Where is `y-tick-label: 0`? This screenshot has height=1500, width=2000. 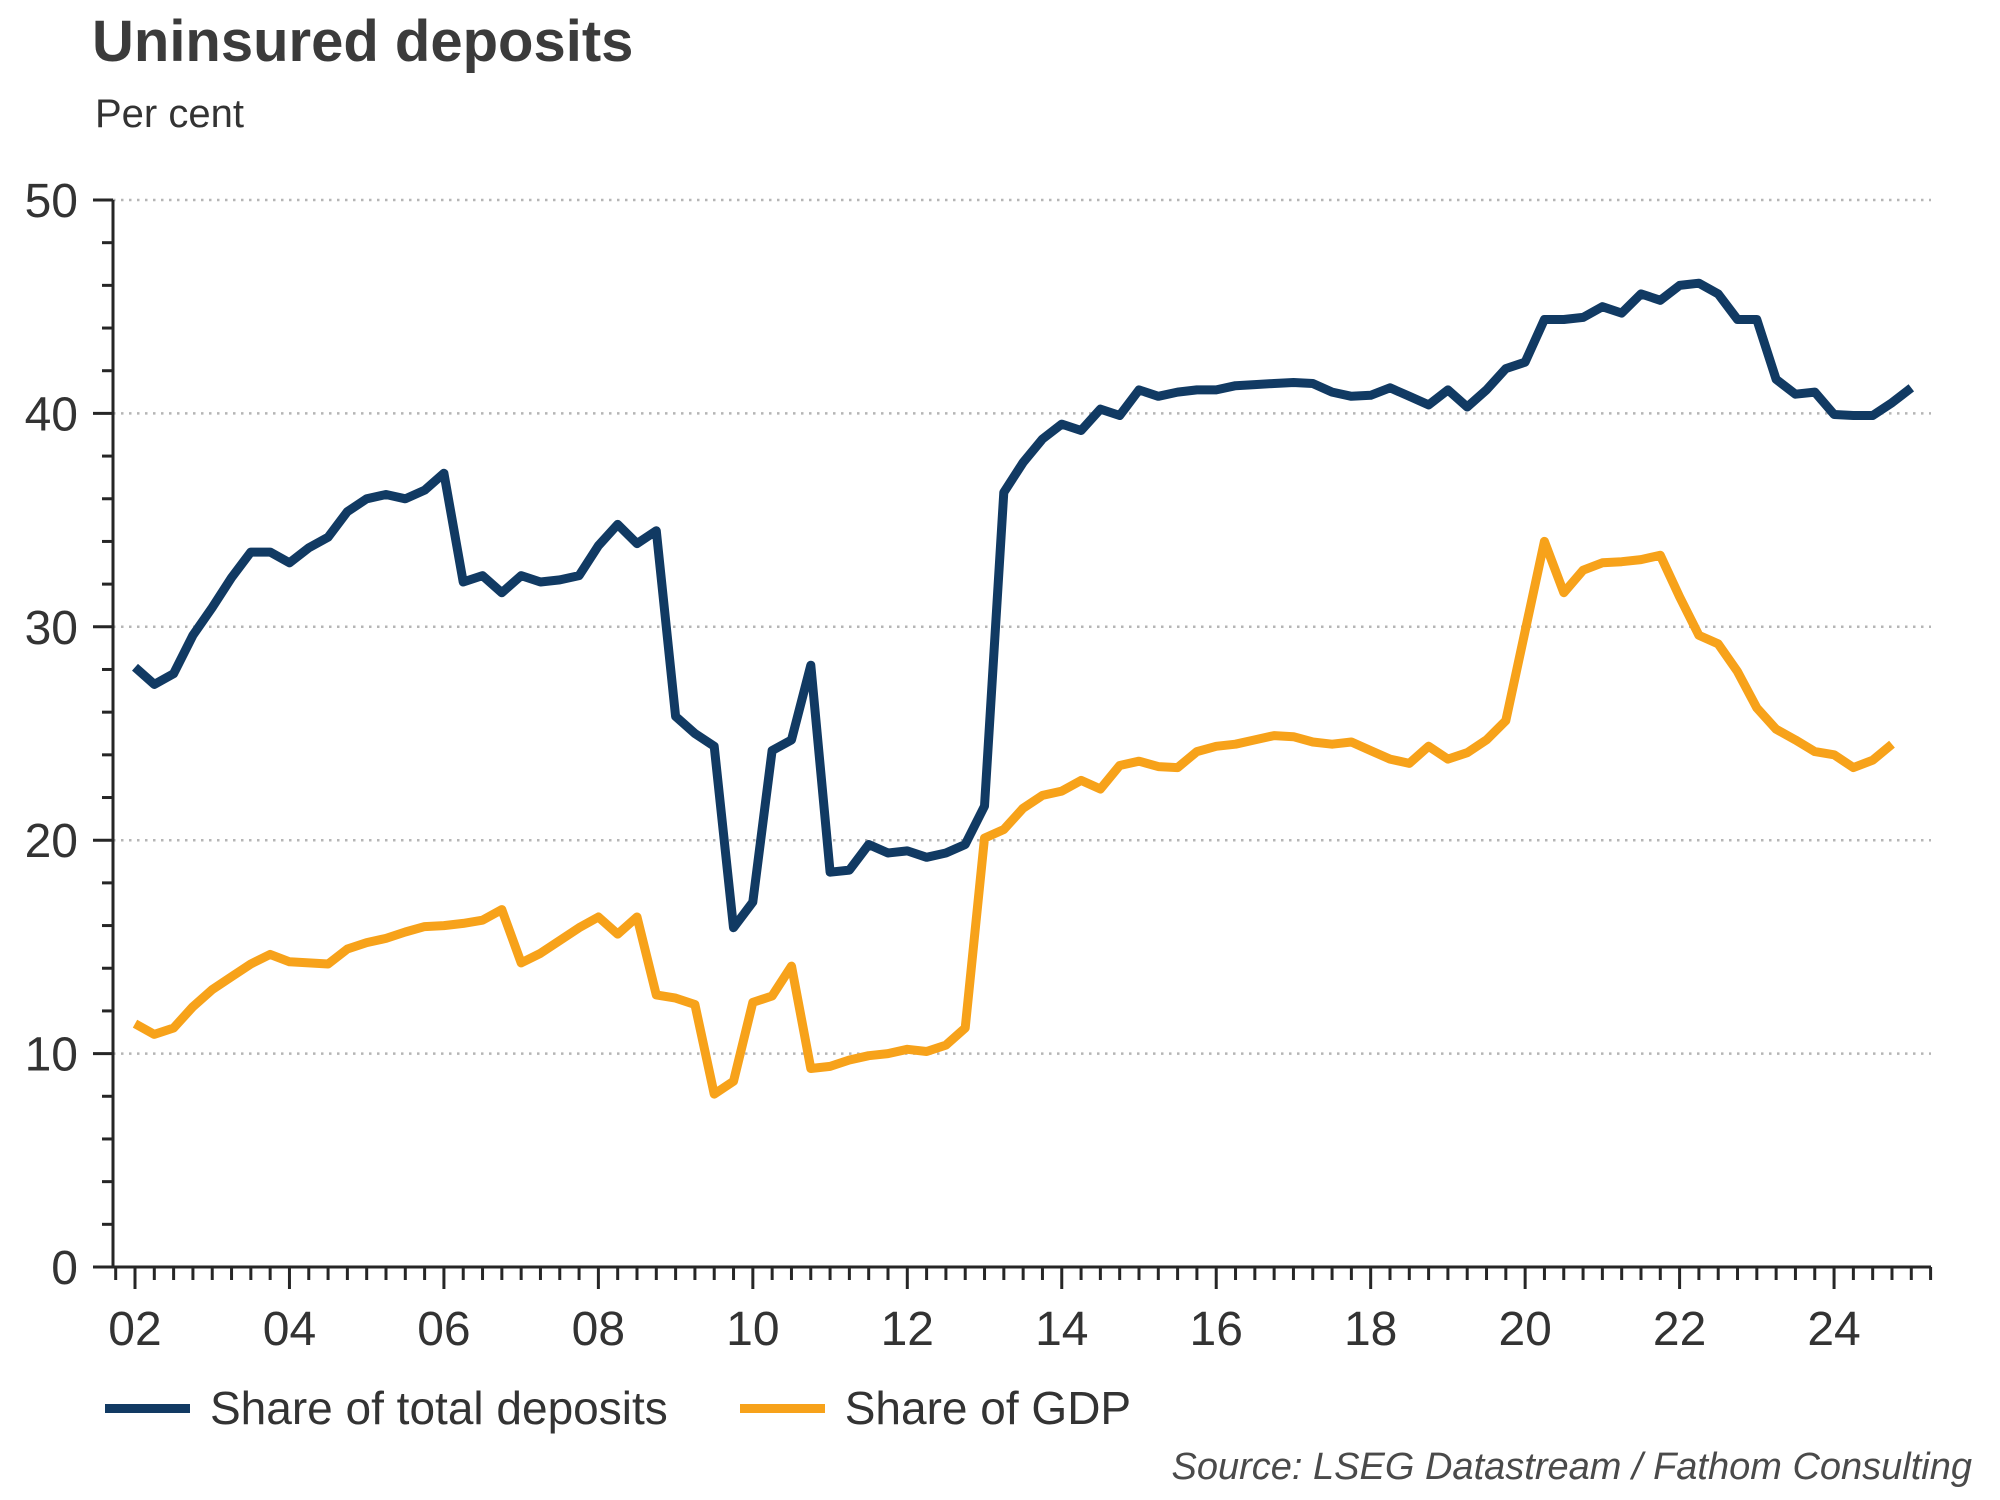 y-tick-label: 0 is located at coordinates (64, 1268).